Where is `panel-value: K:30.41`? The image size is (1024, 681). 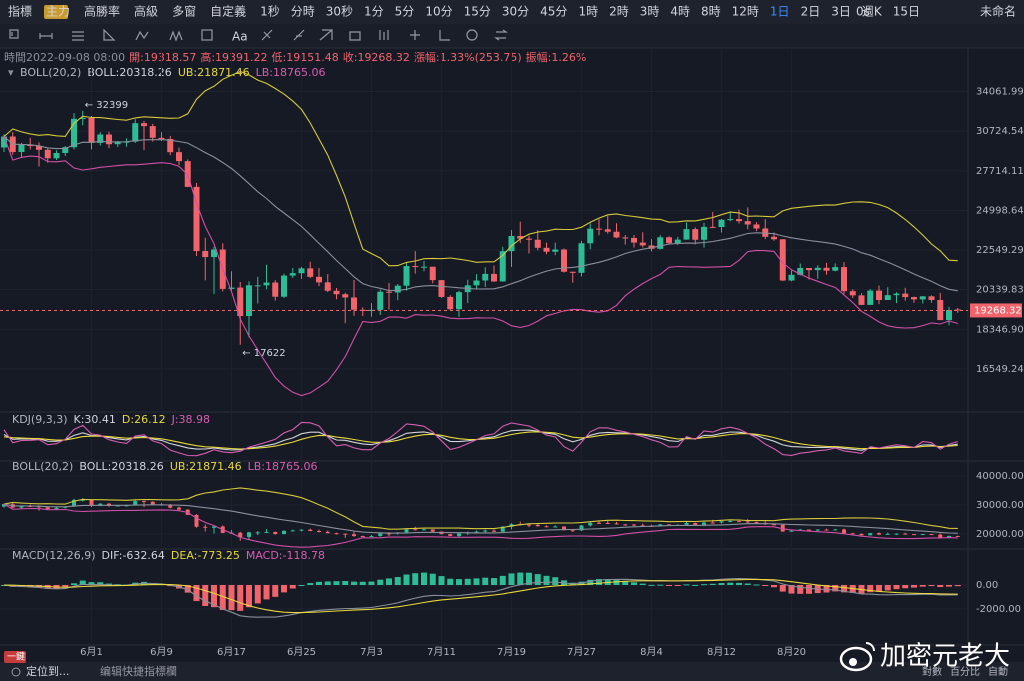
panel-value: K:30.41 is located at coordinates (95, 419).